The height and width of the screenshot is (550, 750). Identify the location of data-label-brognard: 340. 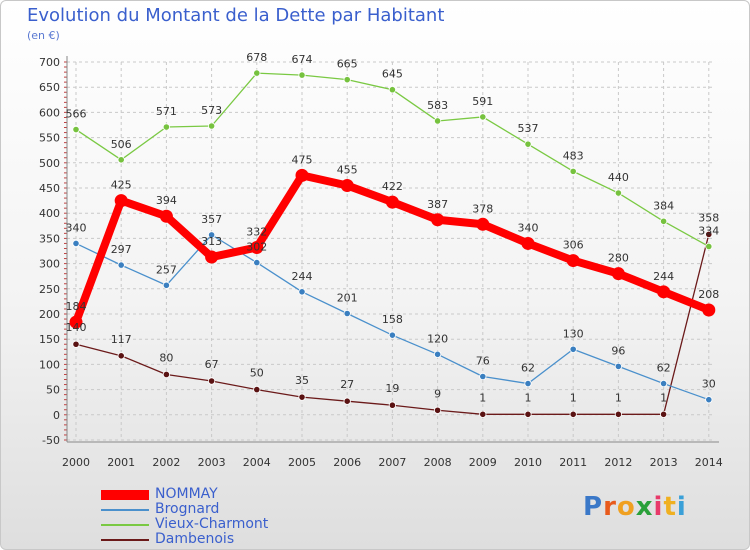
(76, 227).